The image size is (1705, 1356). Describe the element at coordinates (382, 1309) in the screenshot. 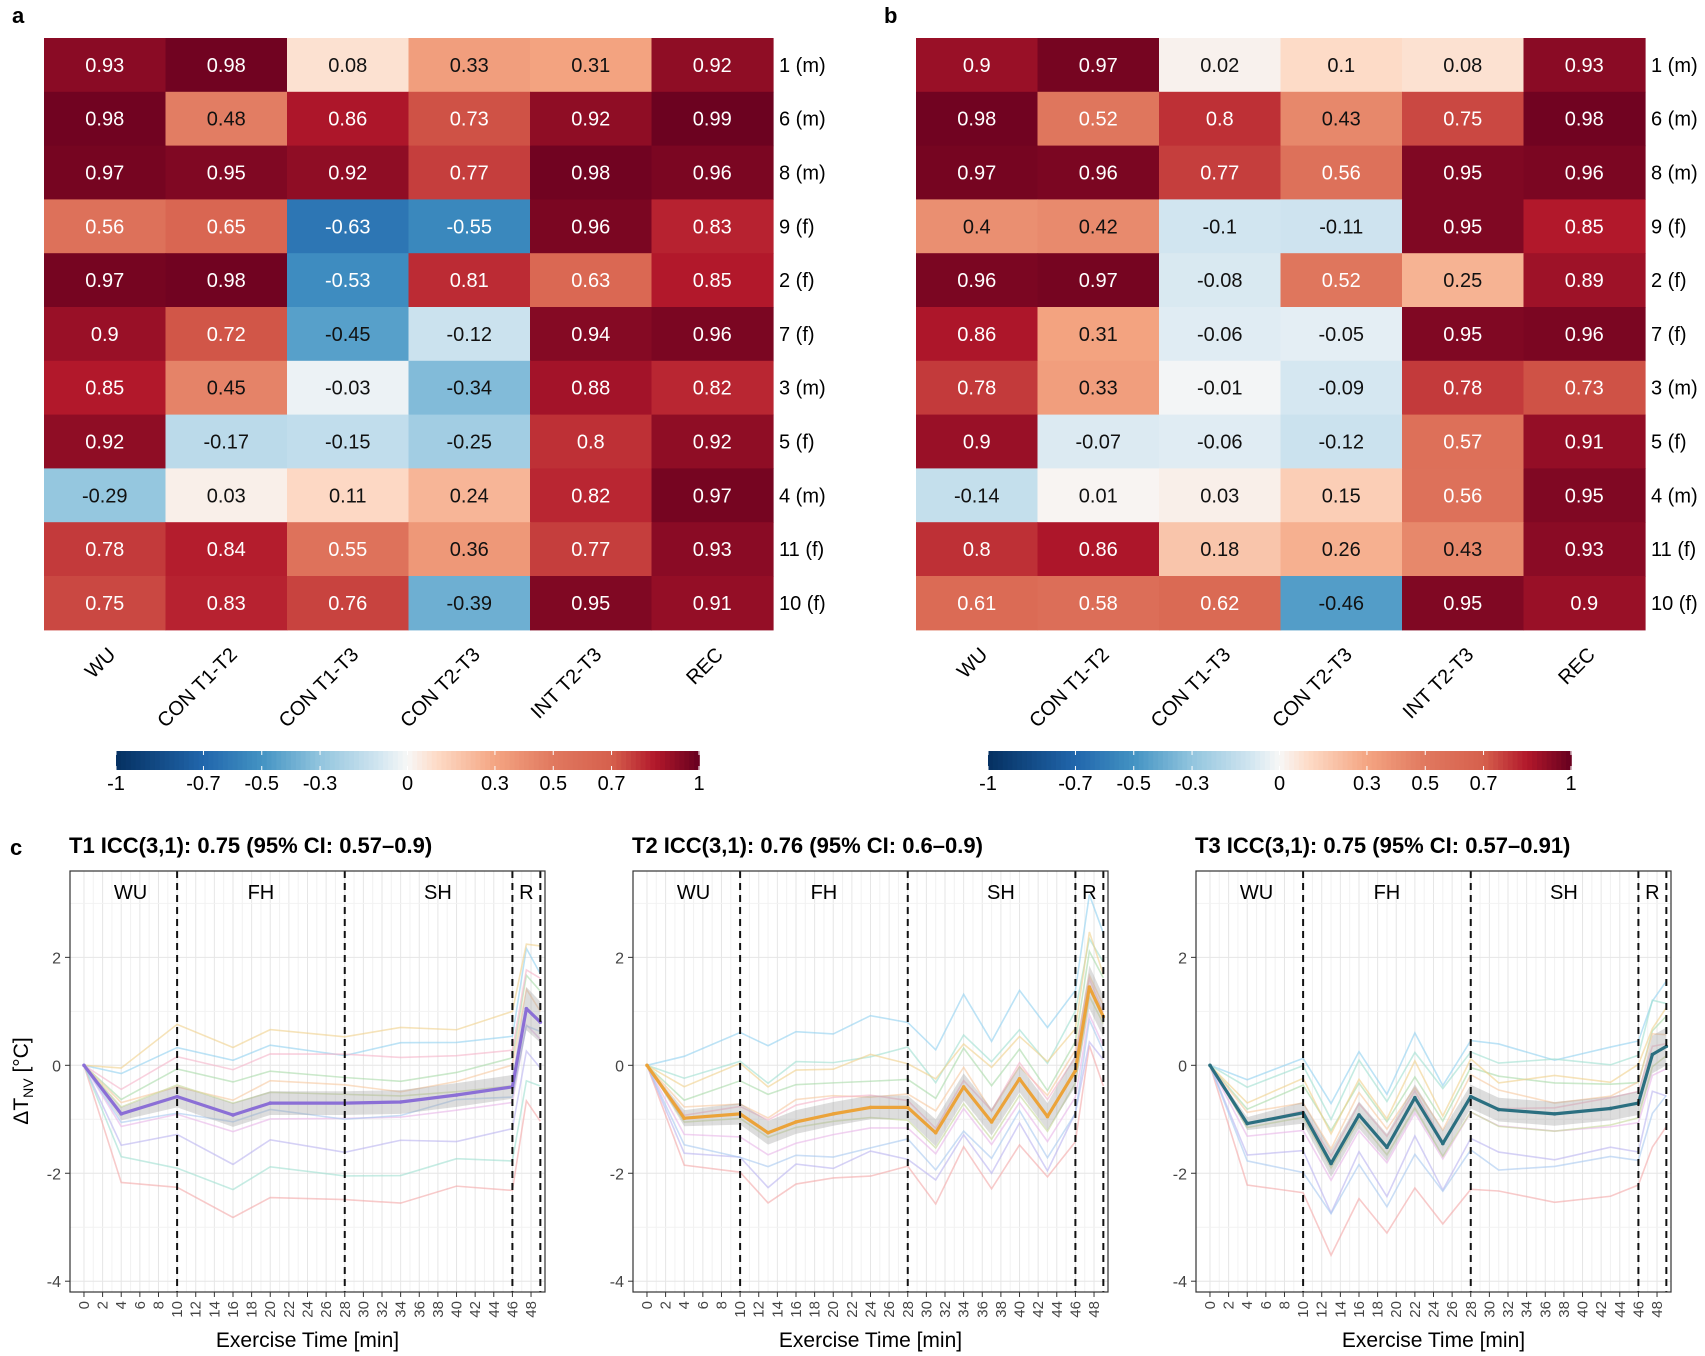

I see `x-tick-label: 32` at that location.